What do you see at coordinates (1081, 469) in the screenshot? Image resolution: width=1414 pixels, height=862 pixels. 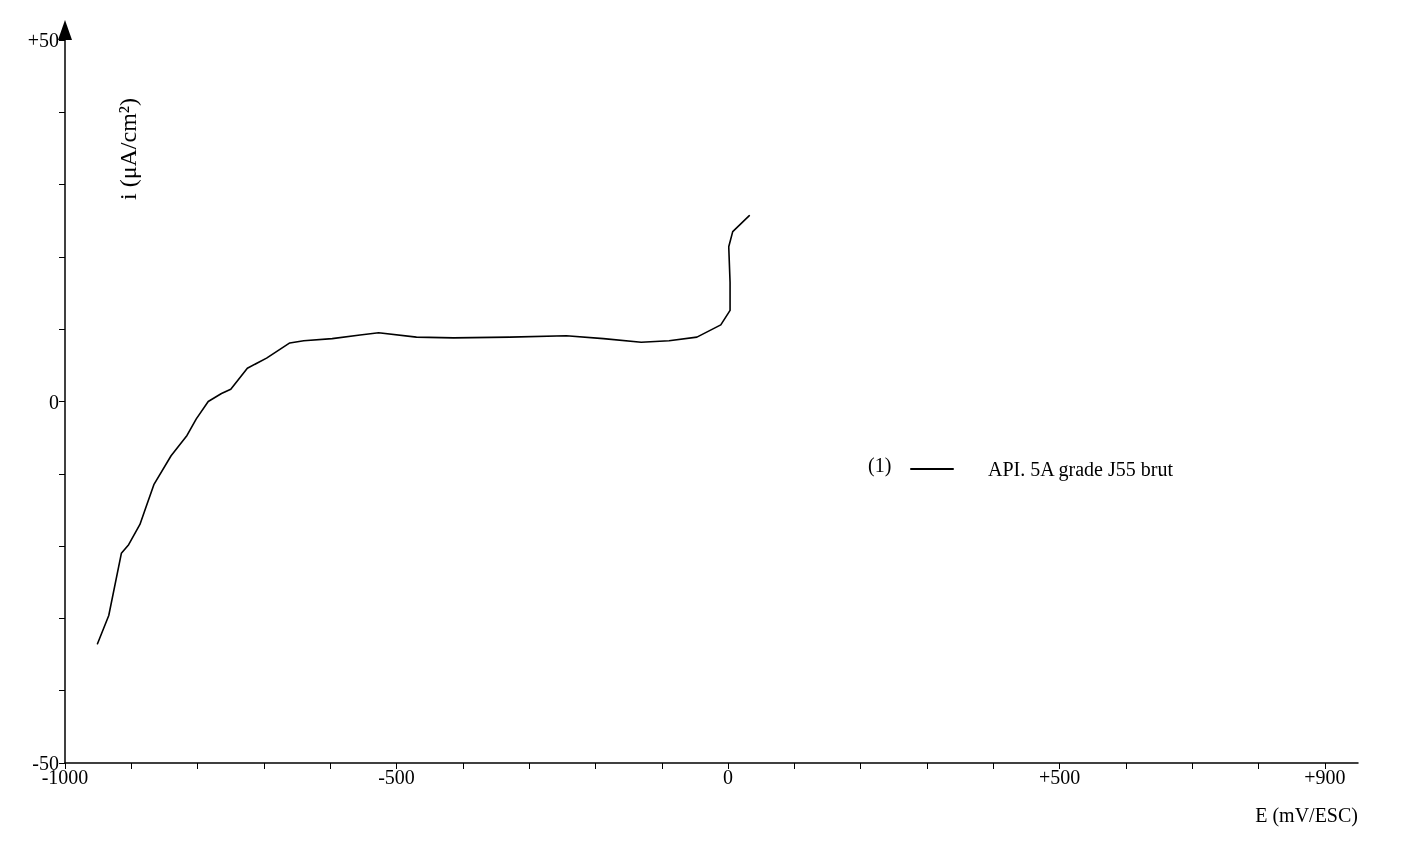 I see `legend-label: API. 5A grade J55 brut` at bounding box center [1081, 469].